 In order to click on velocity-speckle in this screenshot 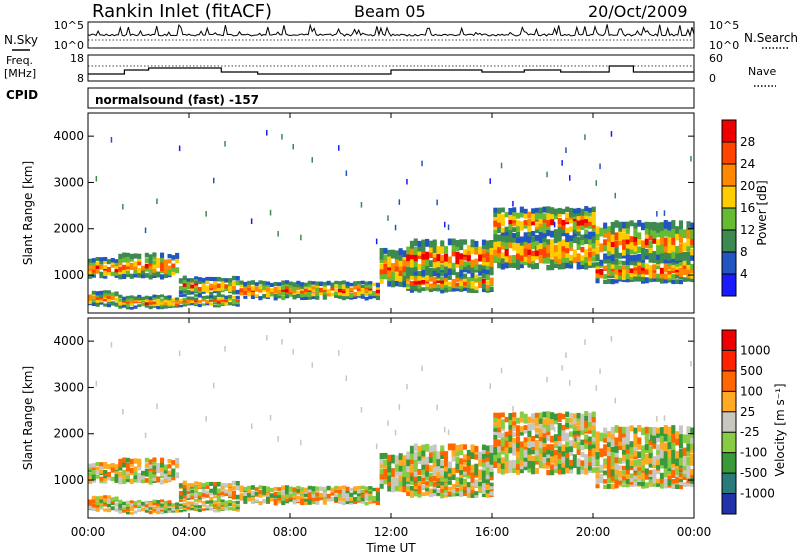, I will do `click(206, 419)`.